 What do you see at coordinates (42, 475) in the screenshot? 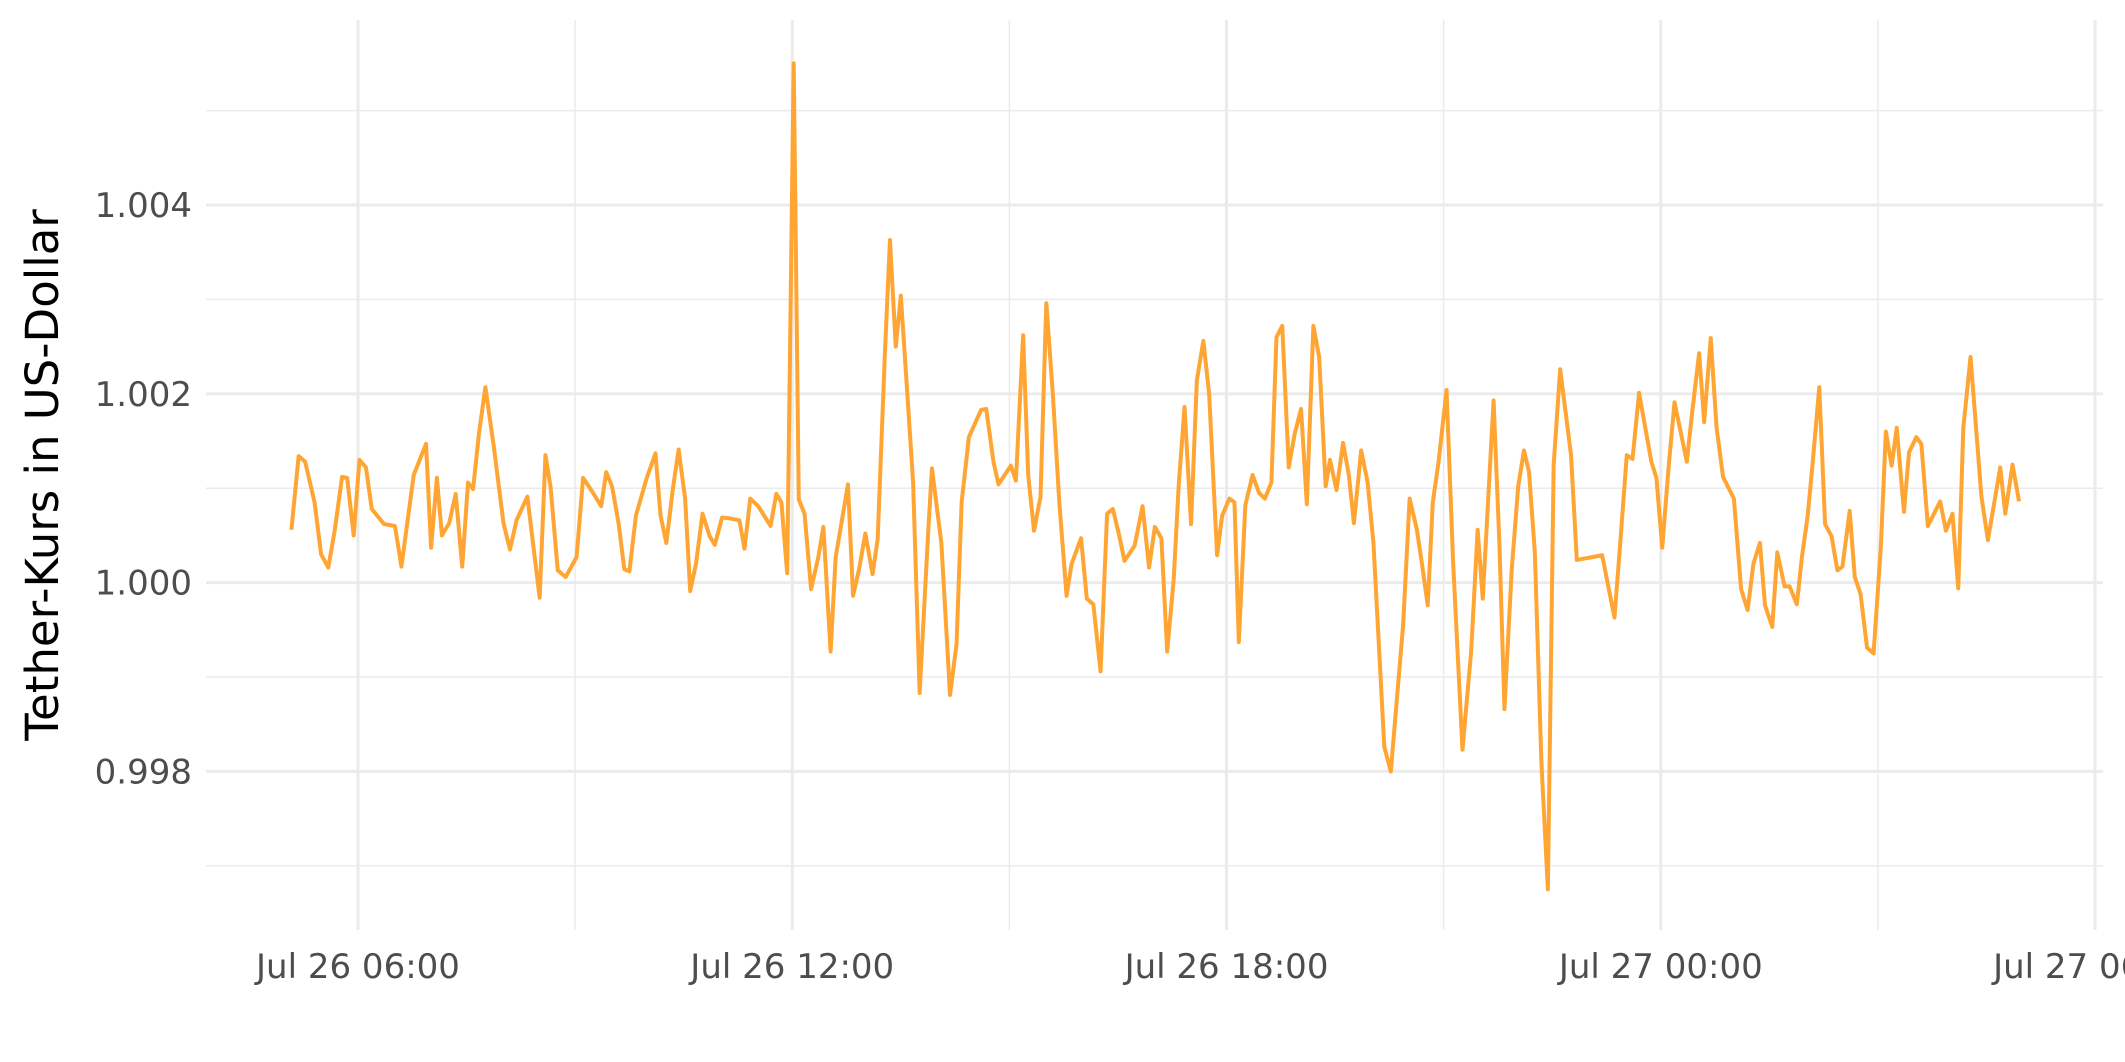
I see `y-axis-title: Tether-Kurs in US-Dollar` at bounding box center [42, 475].